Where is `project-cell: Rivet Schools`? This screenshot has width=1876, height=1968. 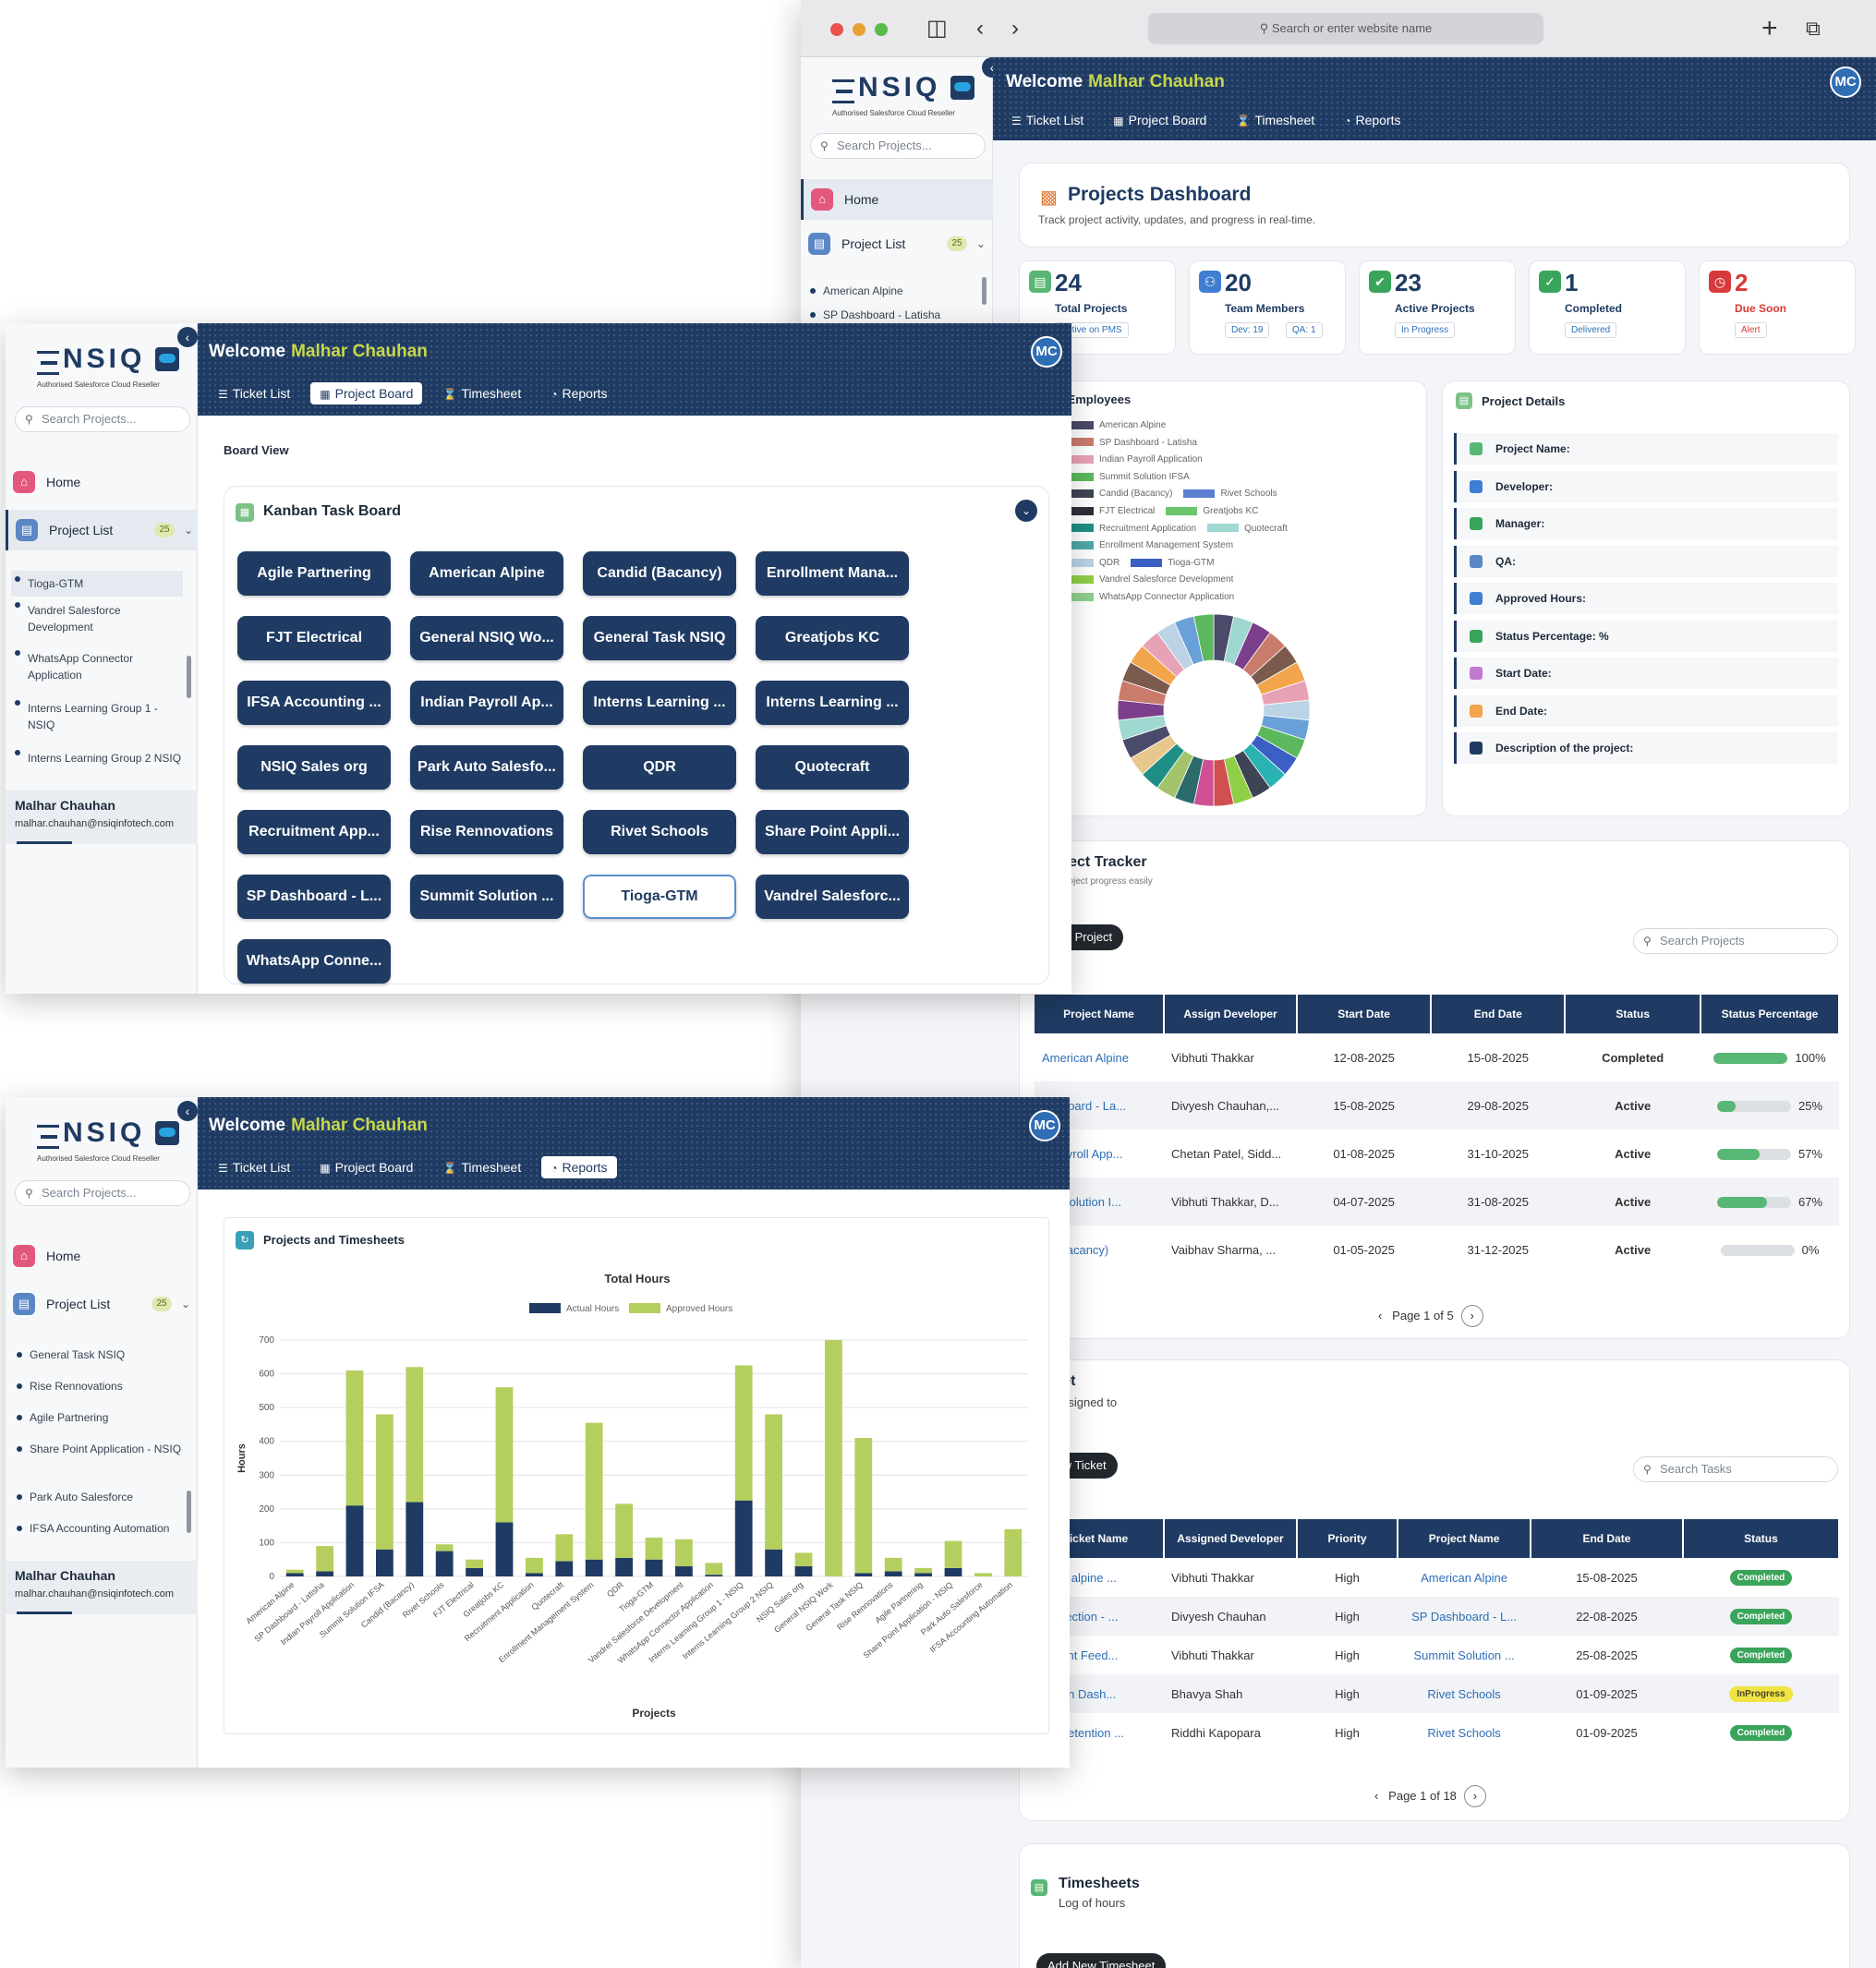 project-cell: Rivet Schools is located at coordinates (1464, 1693).